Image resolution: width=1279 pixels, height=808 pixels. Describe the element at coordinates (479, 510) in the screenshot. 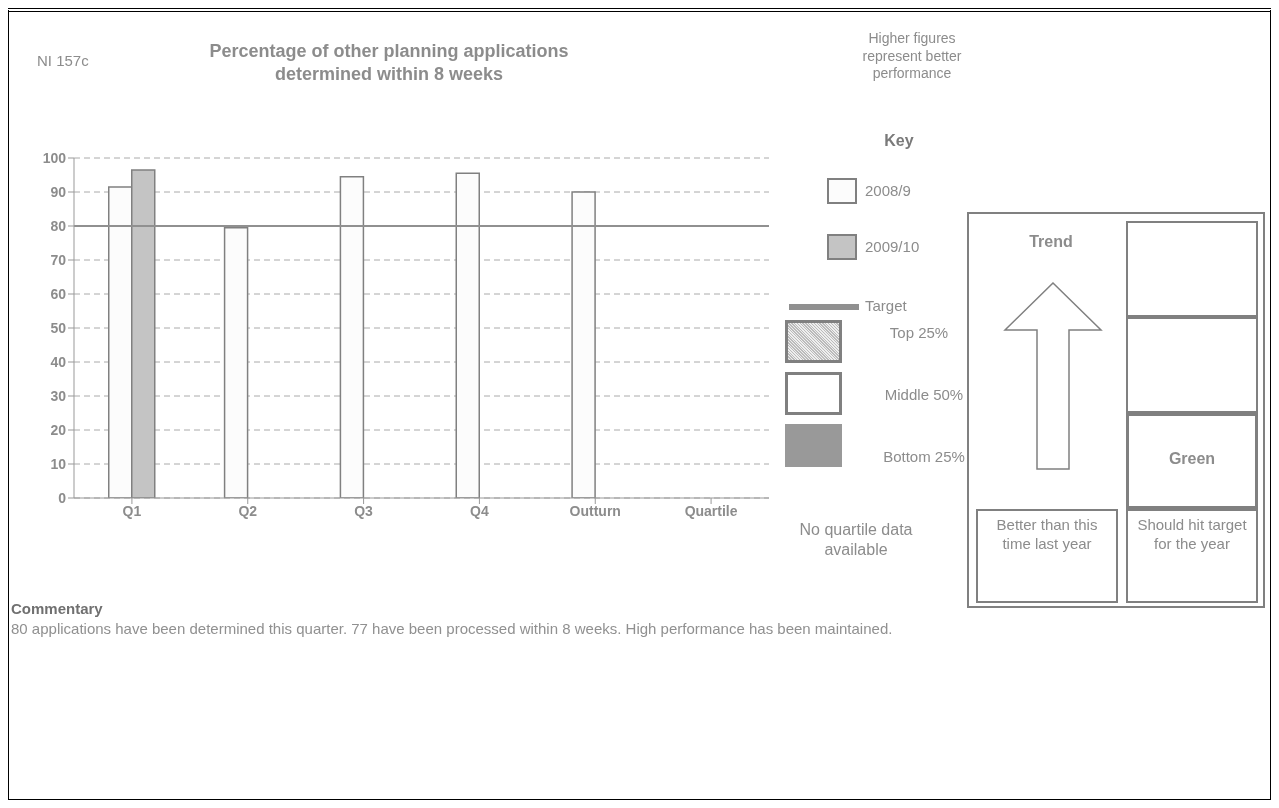

I see `x-tick-label: Q4` at that location.